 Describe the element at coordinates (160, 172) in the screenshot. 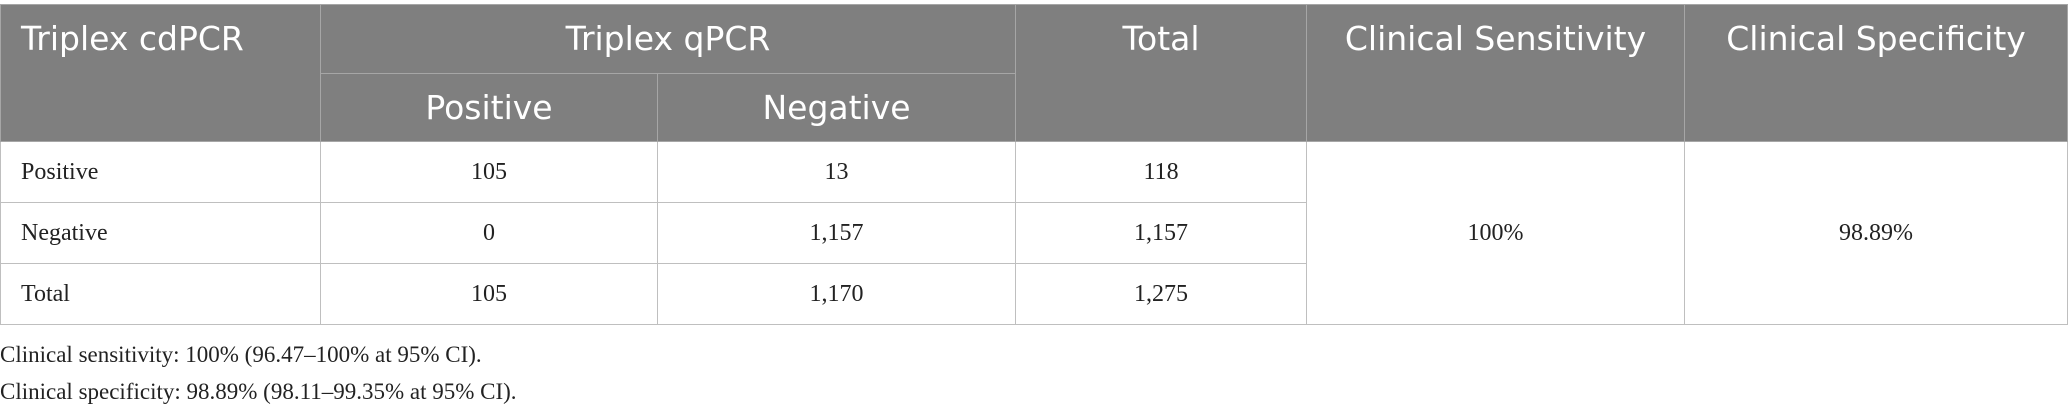

I see `cell: Positive` at that location.